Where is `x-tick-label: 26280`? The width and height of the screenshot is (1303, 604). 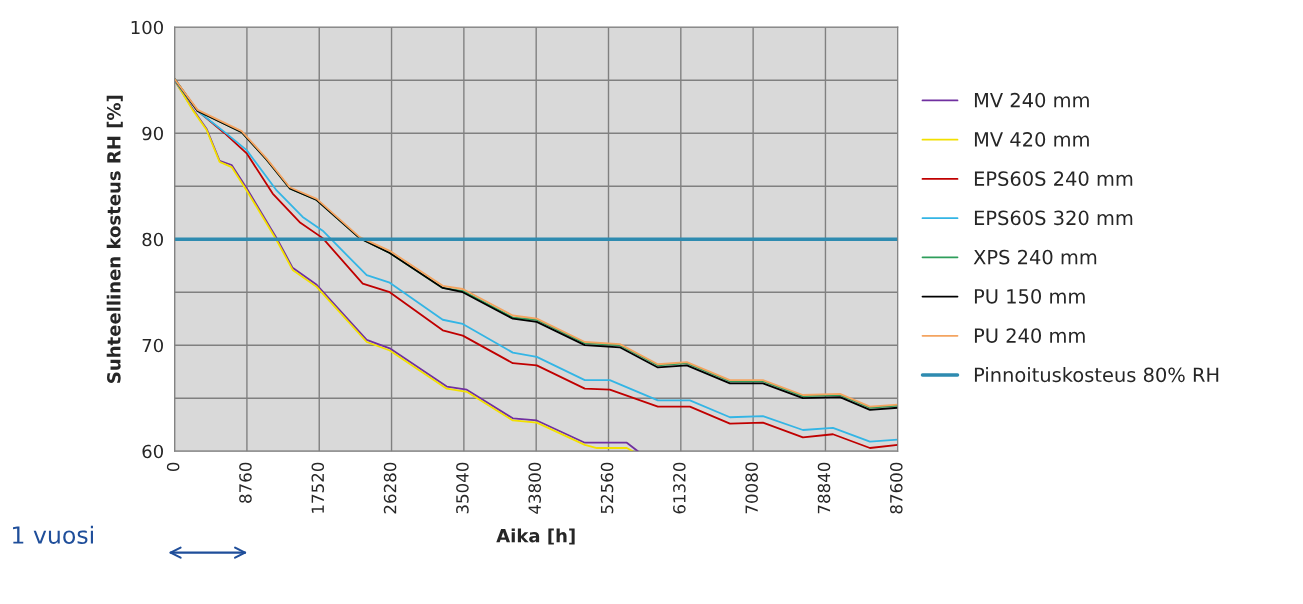
x-tick-label: 26280 is located at coordinates (390, 488).